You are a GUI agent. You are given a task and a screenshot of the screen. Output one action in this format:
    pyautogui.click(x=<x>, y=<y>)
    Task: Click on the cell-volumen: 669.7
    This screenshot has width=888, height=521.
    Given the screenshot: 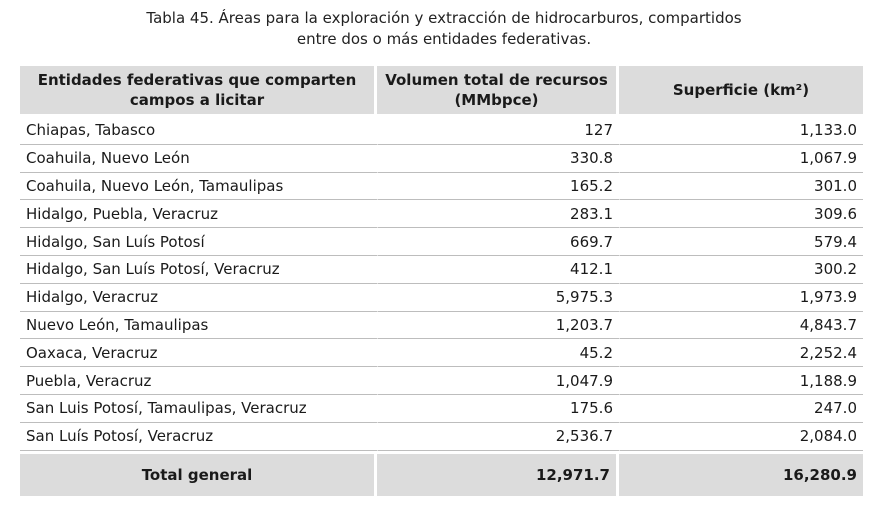 What is the action you would take?
    pyautogui.click(x=498, y=242)
    